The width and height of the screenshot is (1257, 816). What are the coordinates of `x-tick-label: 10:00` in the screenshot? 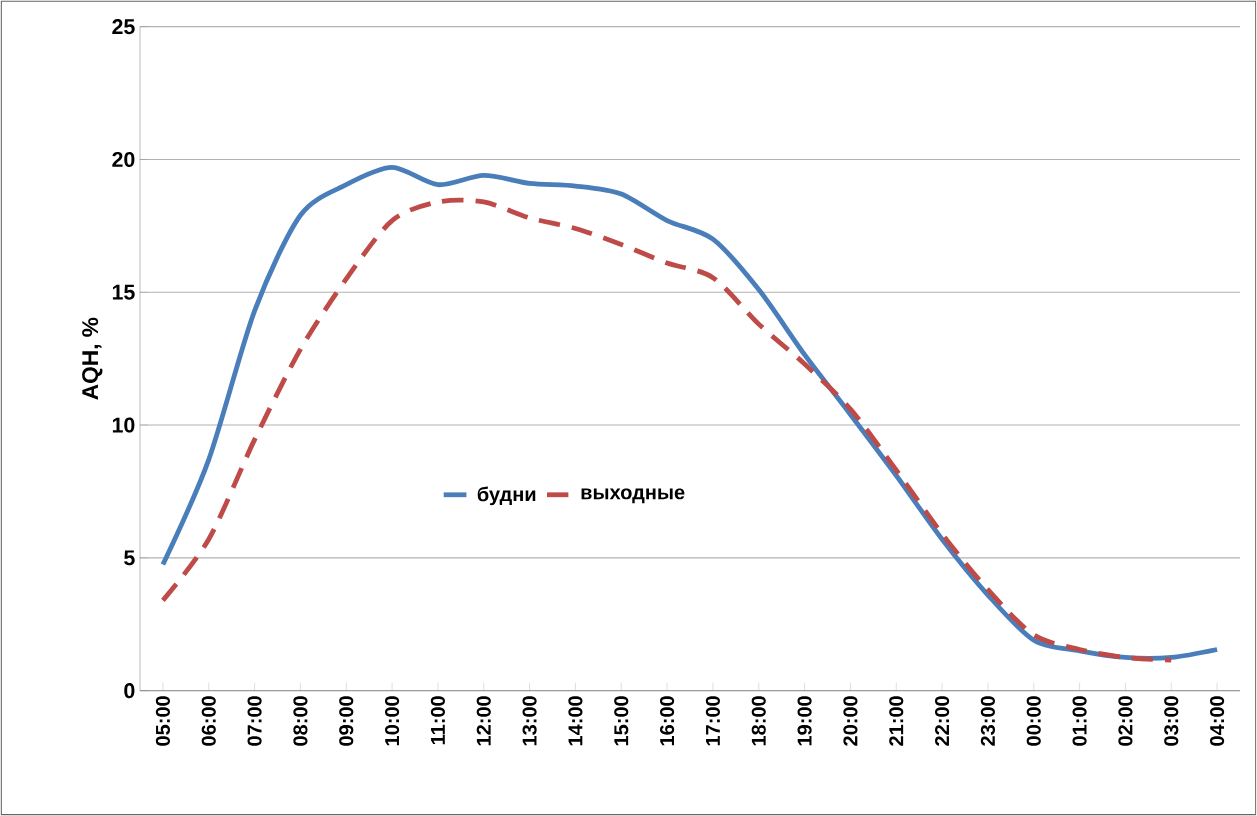 It's located at (392, 721).